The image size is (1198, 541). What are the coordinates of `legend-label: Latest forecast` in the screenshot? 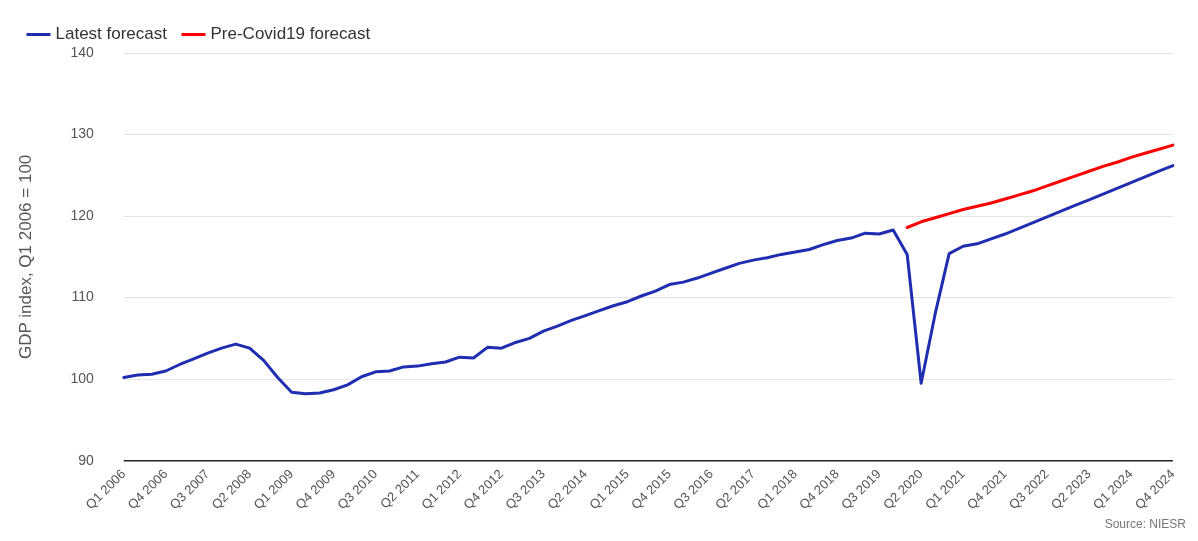 It's located at (111, 34).